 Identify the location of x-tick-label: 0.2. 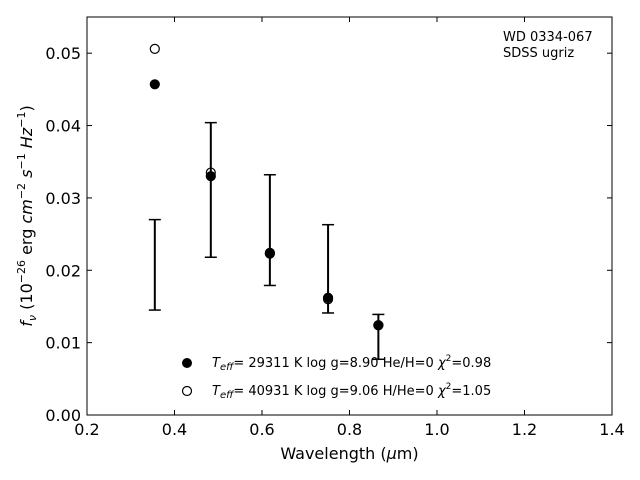
(86, 429).